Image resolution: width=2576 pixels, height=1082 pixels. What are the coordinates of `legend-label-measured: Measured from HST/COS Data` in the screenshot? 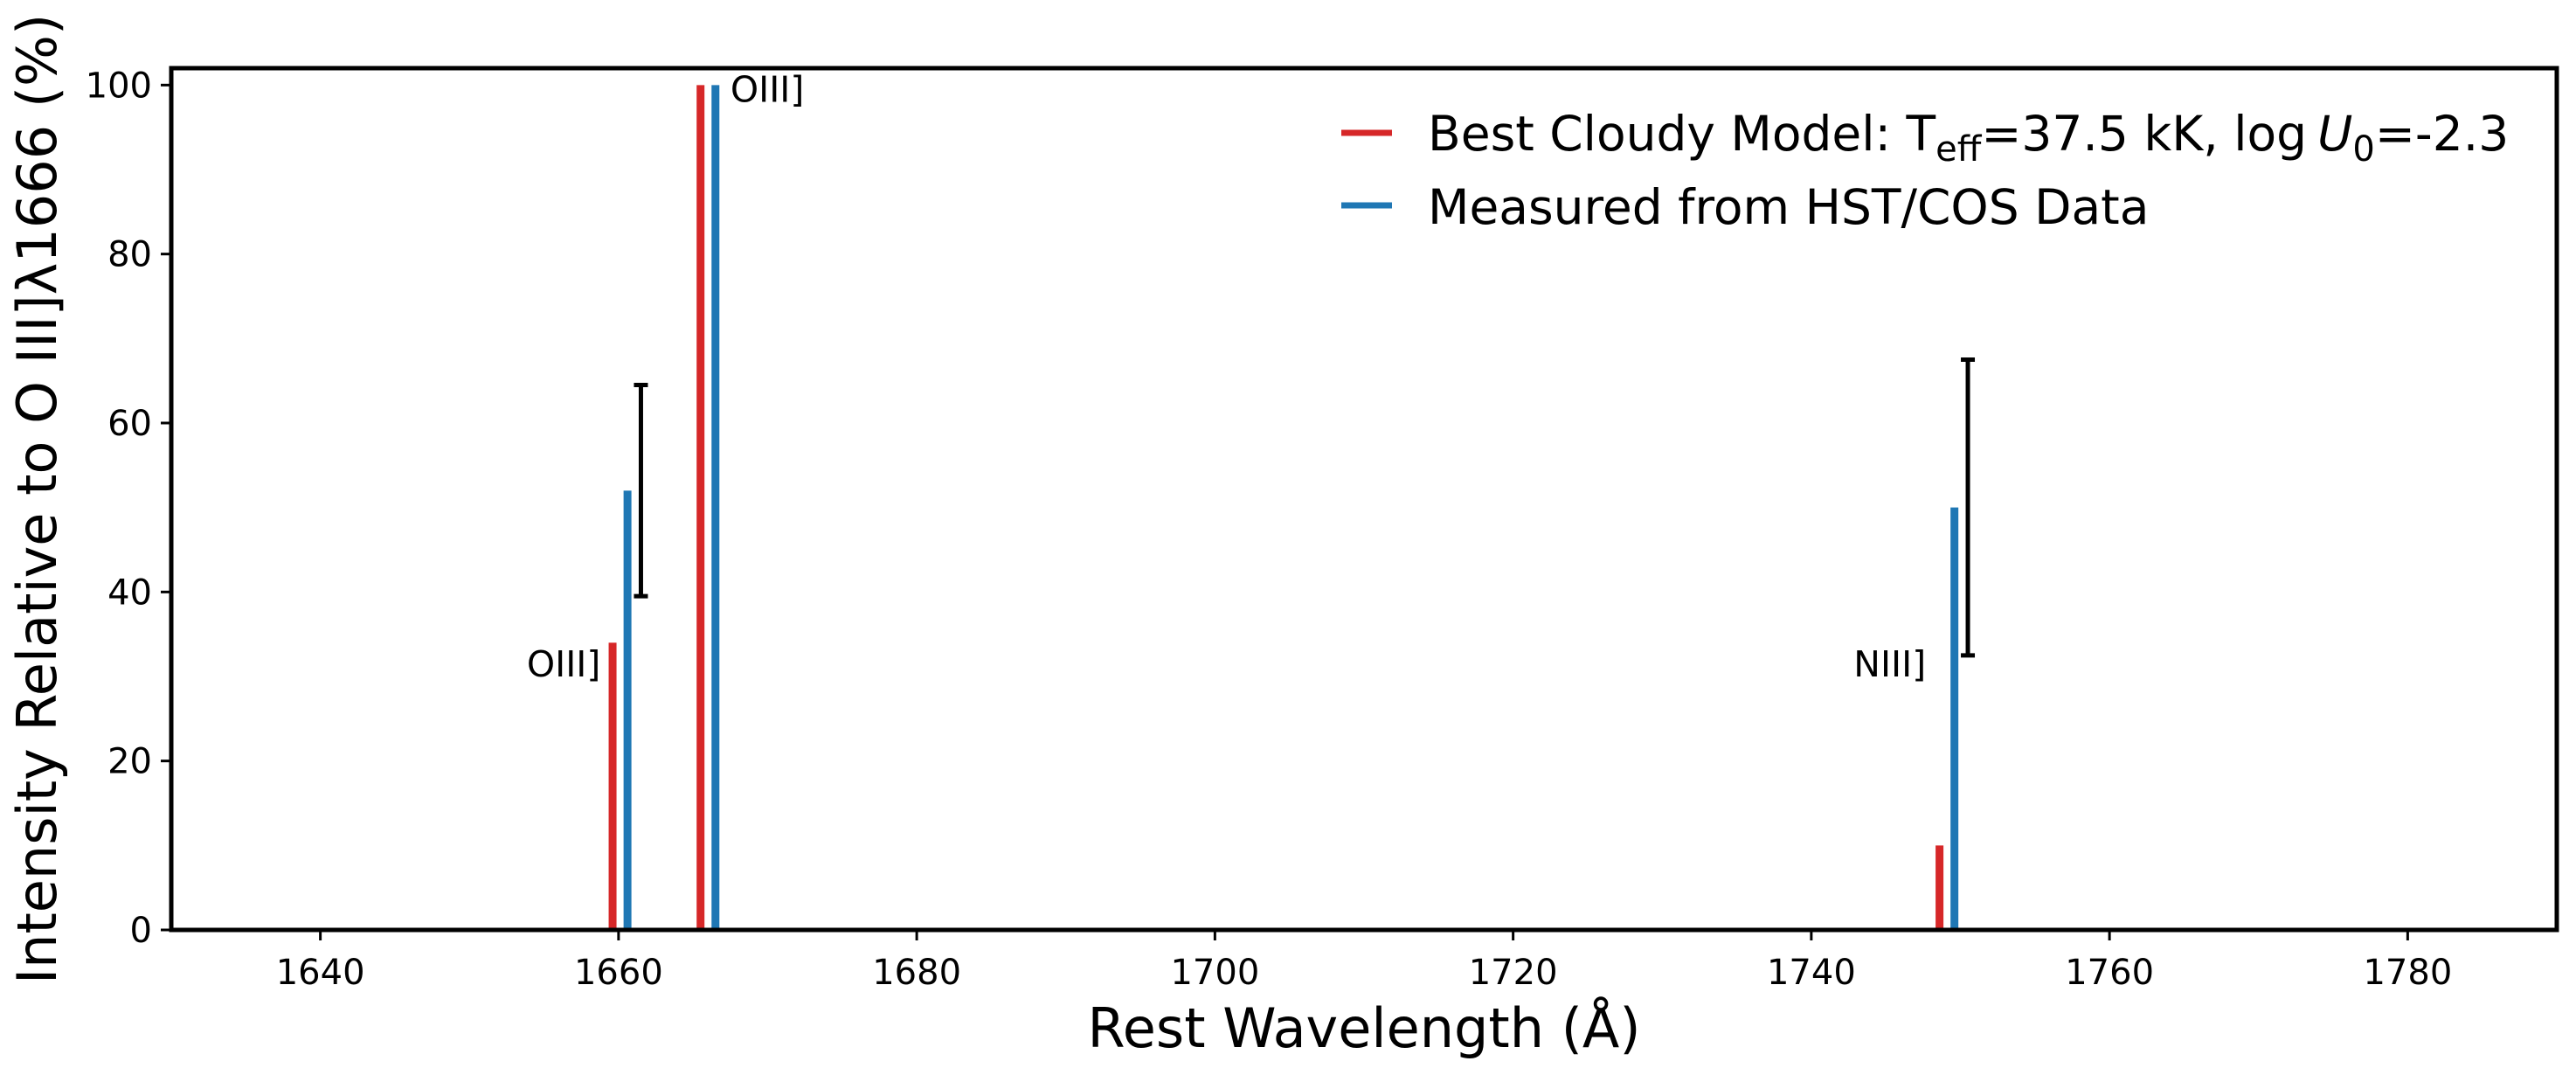 It's located at (1788, 207).